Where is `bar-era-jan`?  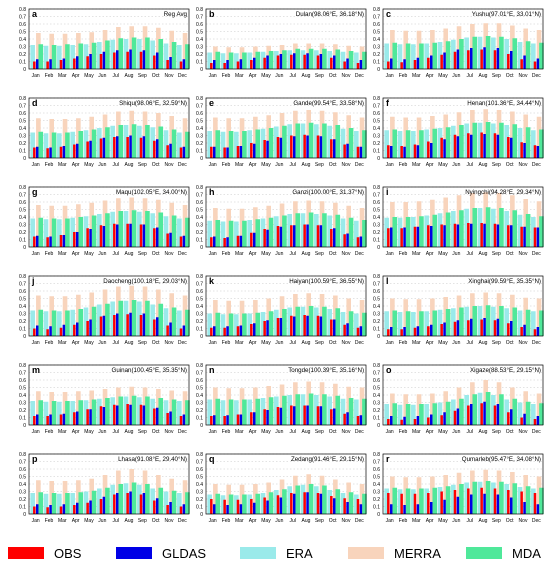 bar-era-jan is located at coordinates (32, 57).